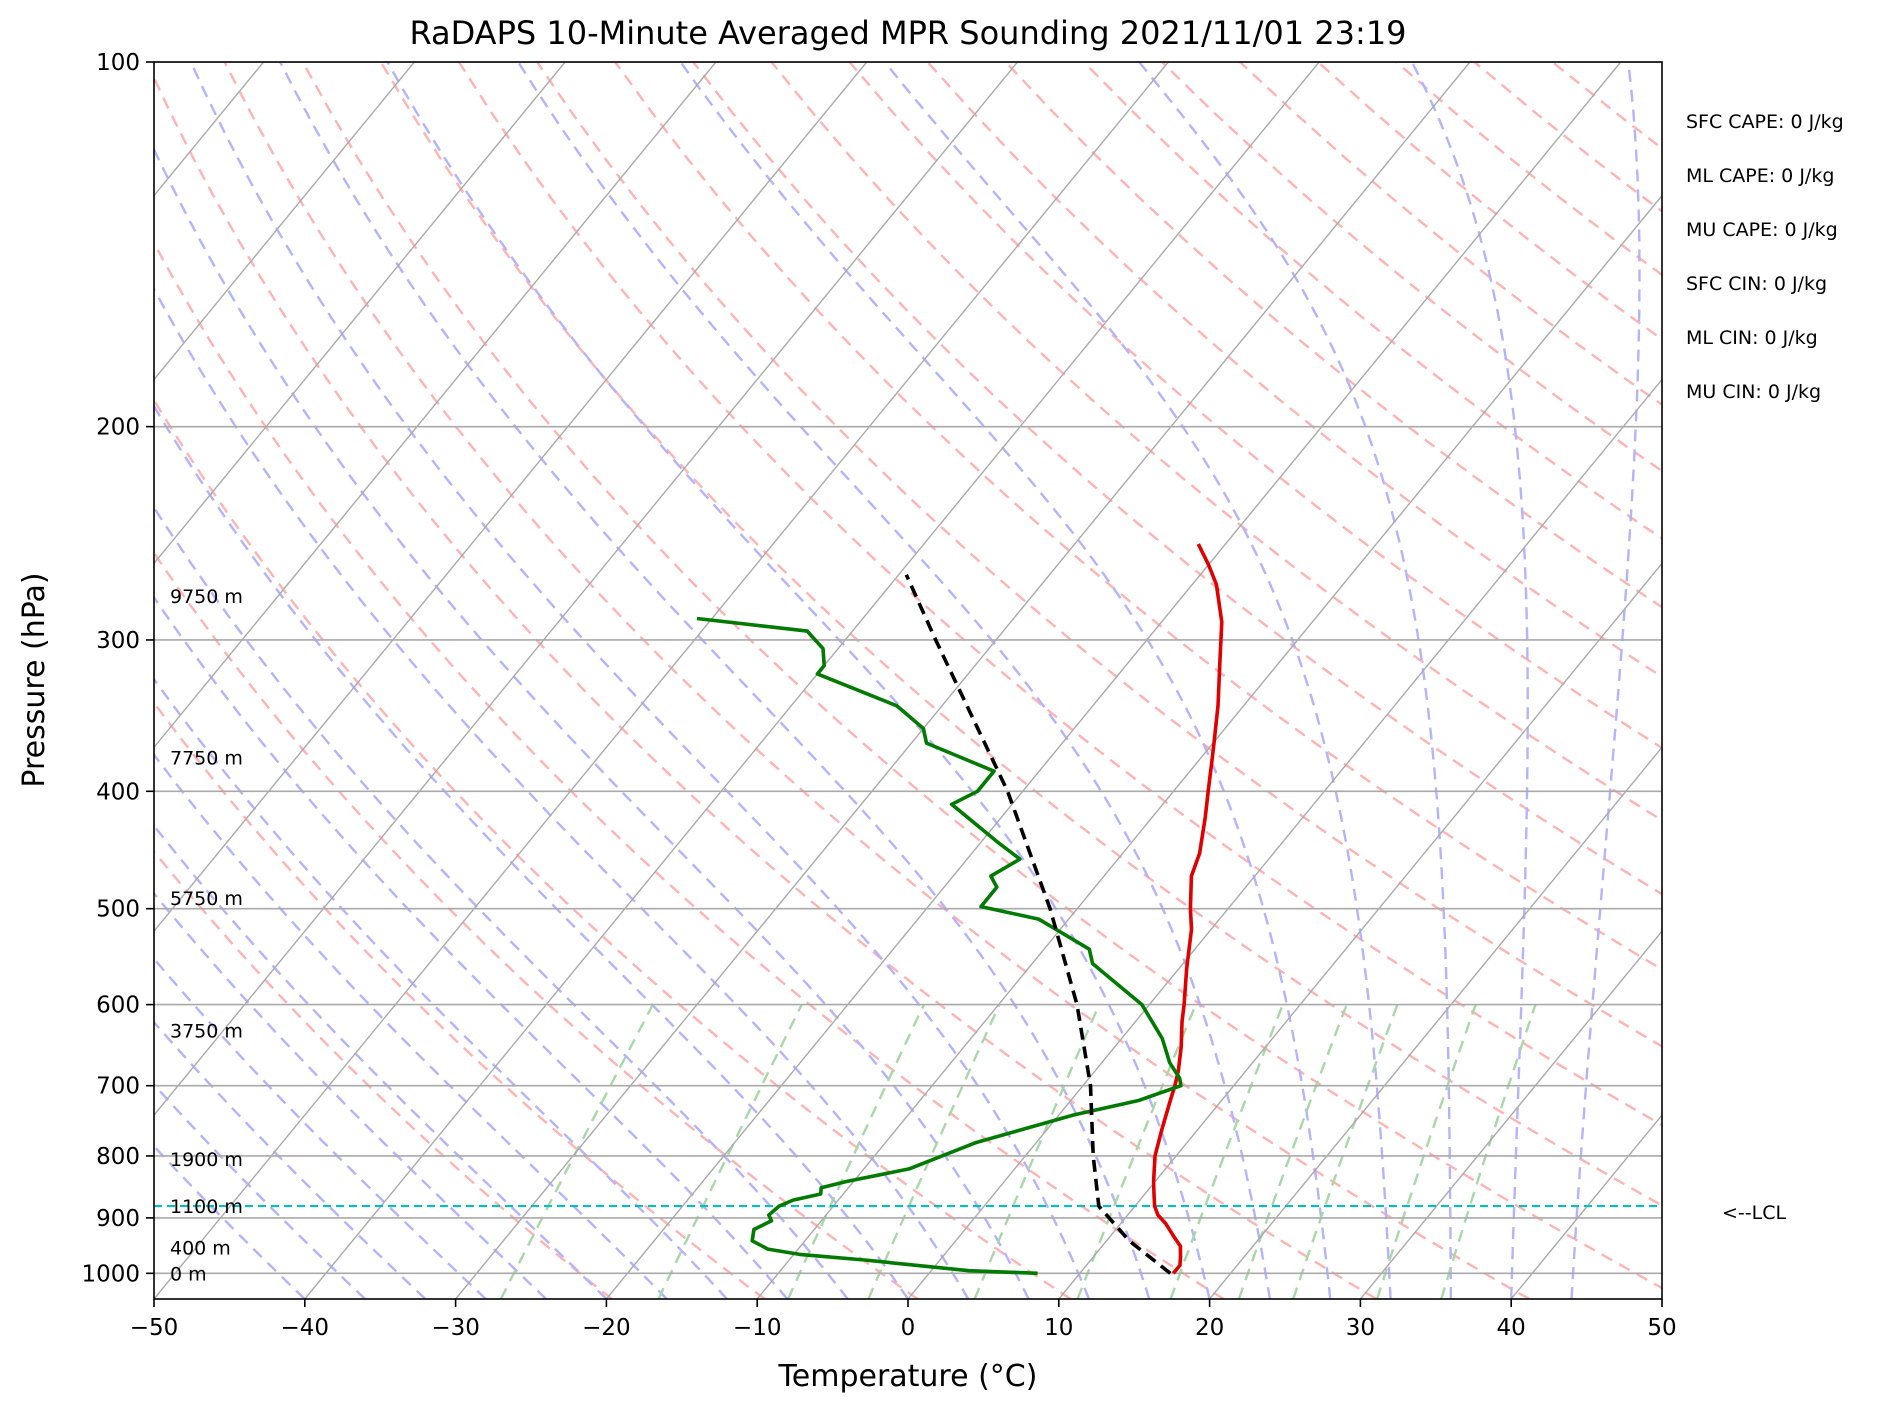 This screenshot has width=1882, height=1406. Describe the element at coordinates (118, 63) in the screenshot. I see `y-tick-label: 100` at that location.